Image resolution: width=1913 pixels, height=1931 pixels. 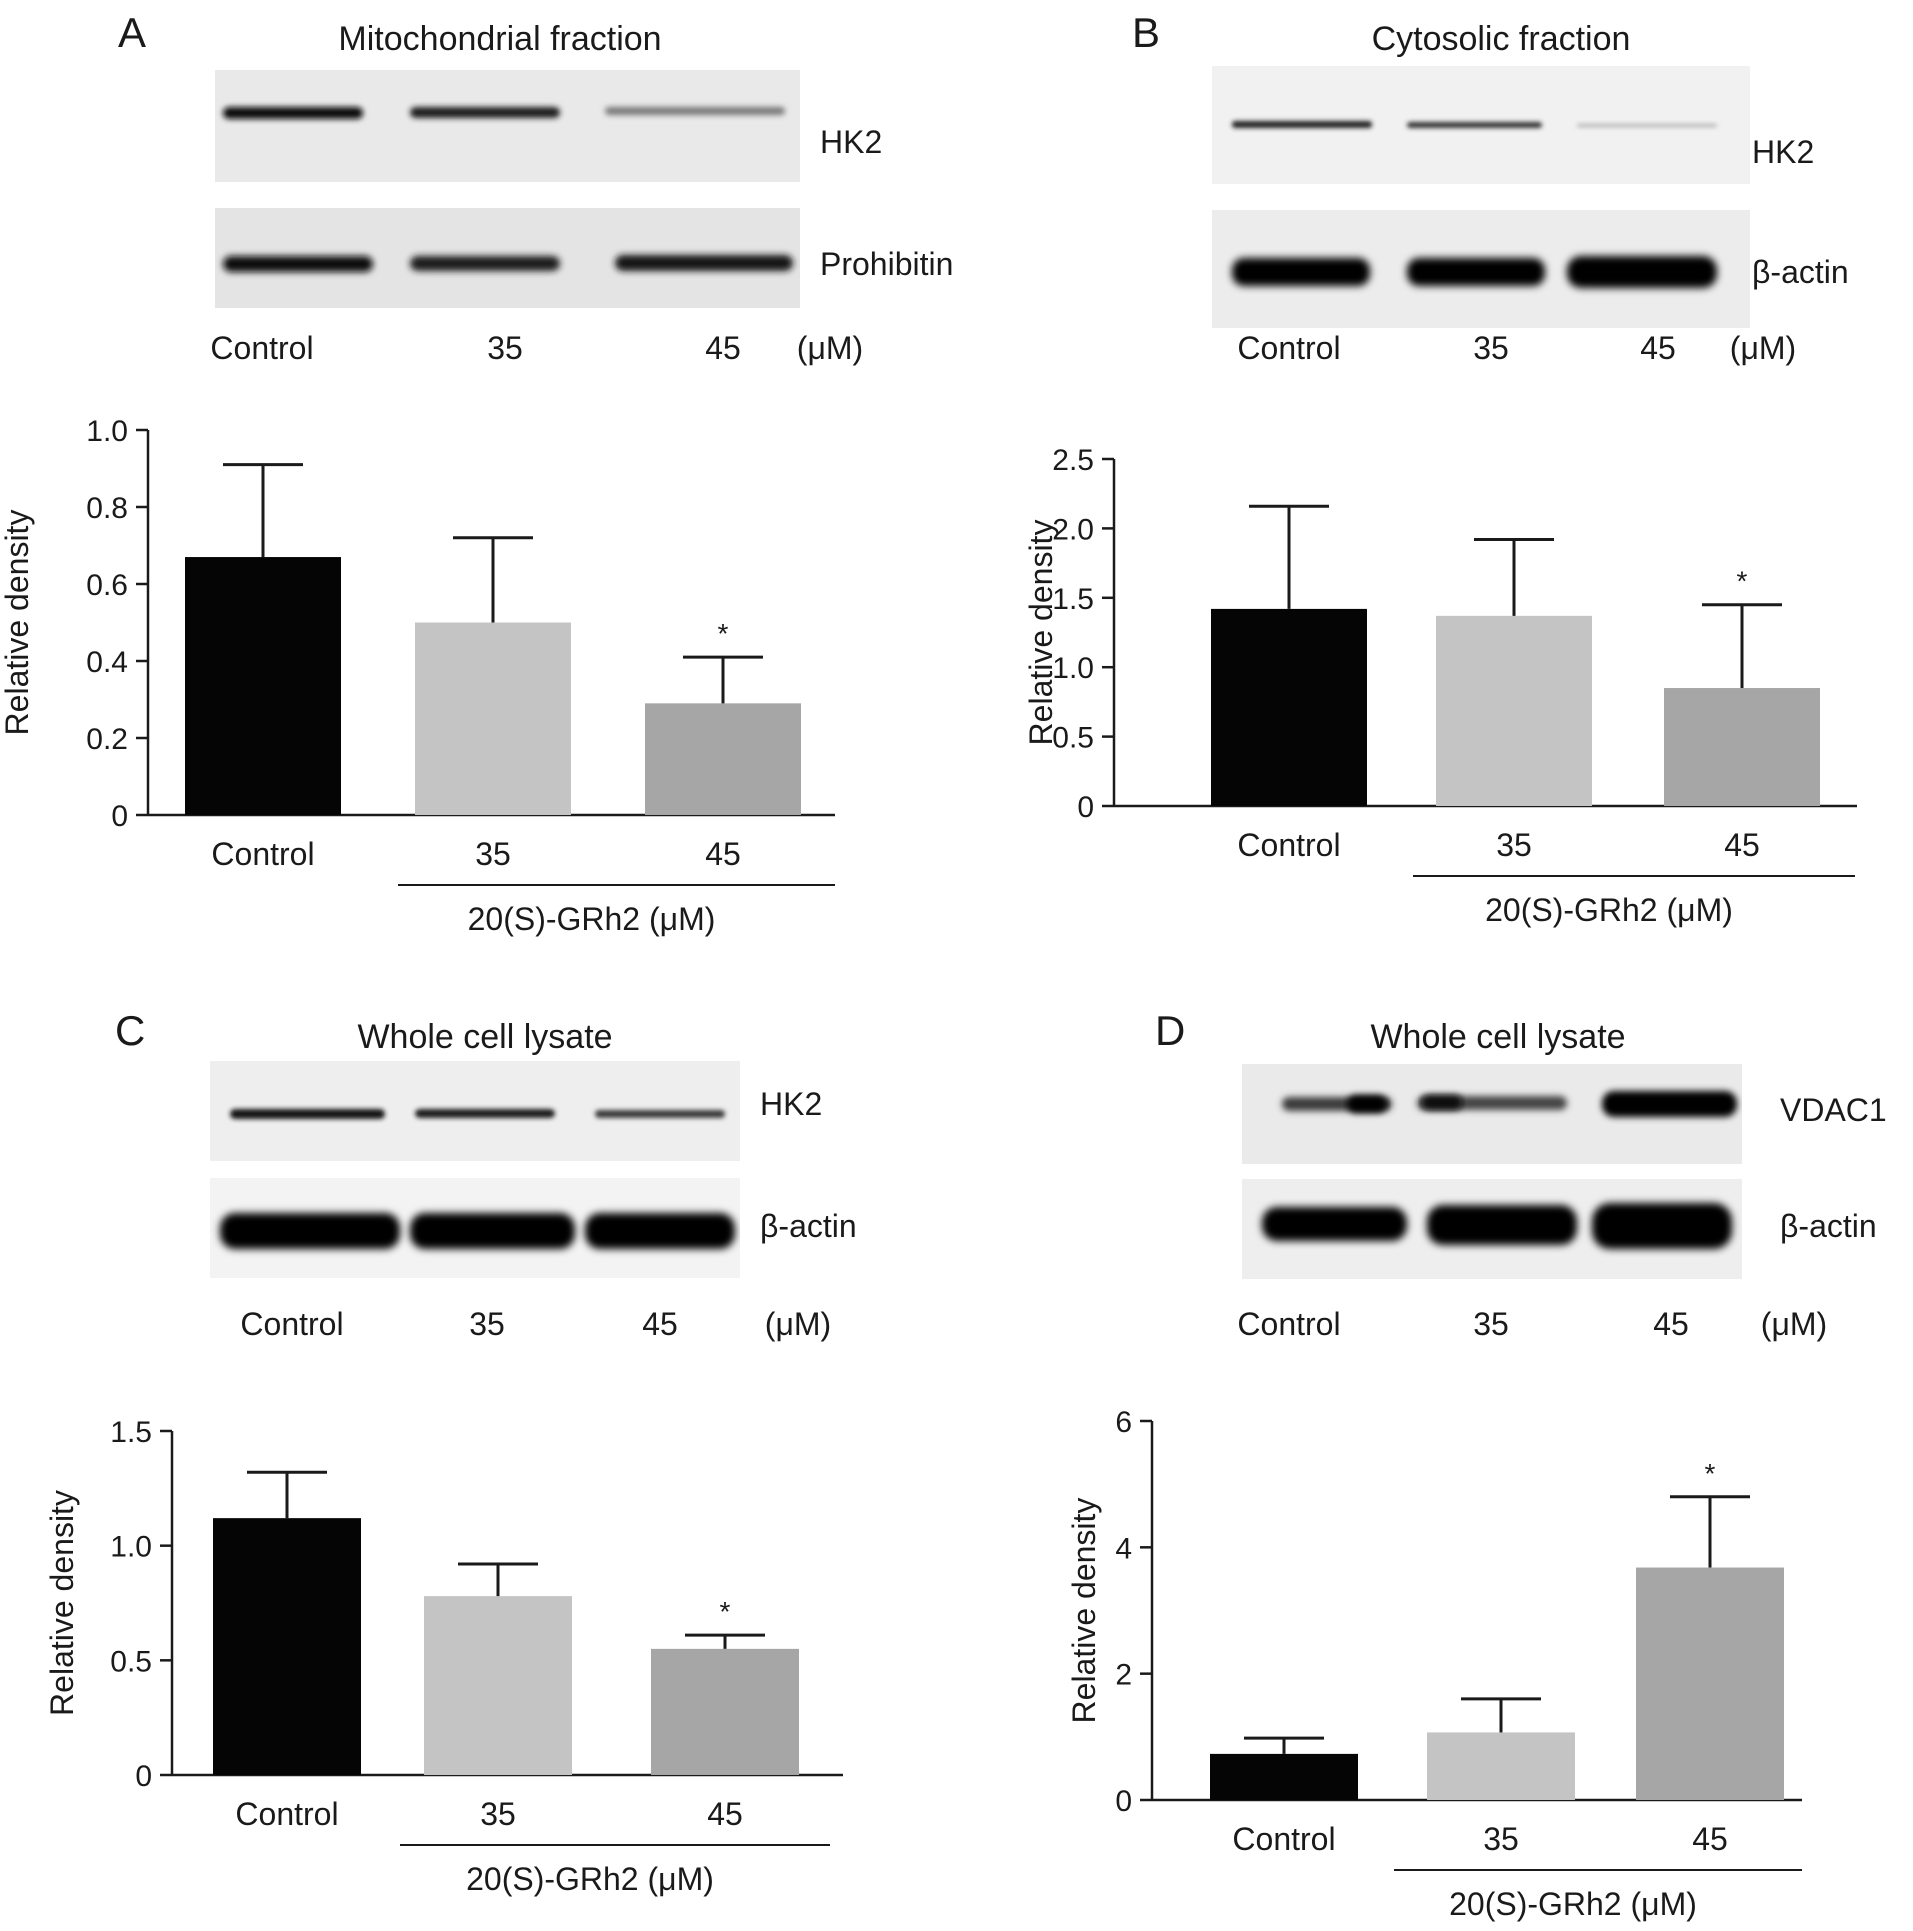 I want to click on blot-title: Mitochondrial fraction, so click(x=500, y=39).